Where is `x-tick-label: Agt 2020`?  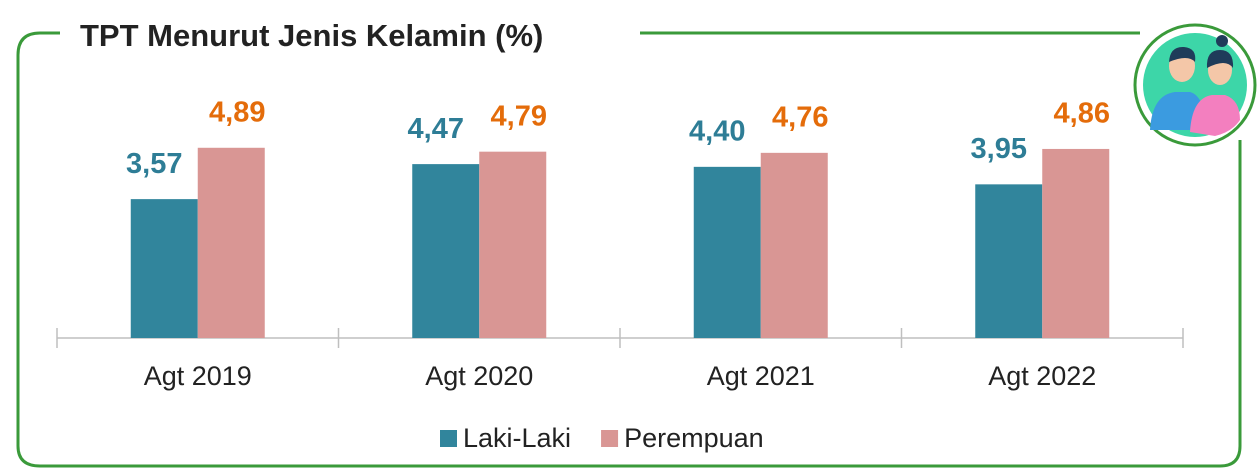 x-tick-label: Agt 2020 is located at coordinates (479, 376).